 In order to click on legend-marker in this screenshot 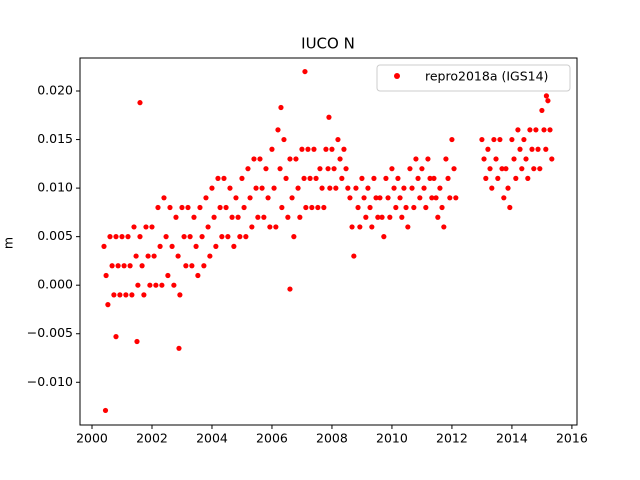, I will do `click(397, 76)`.